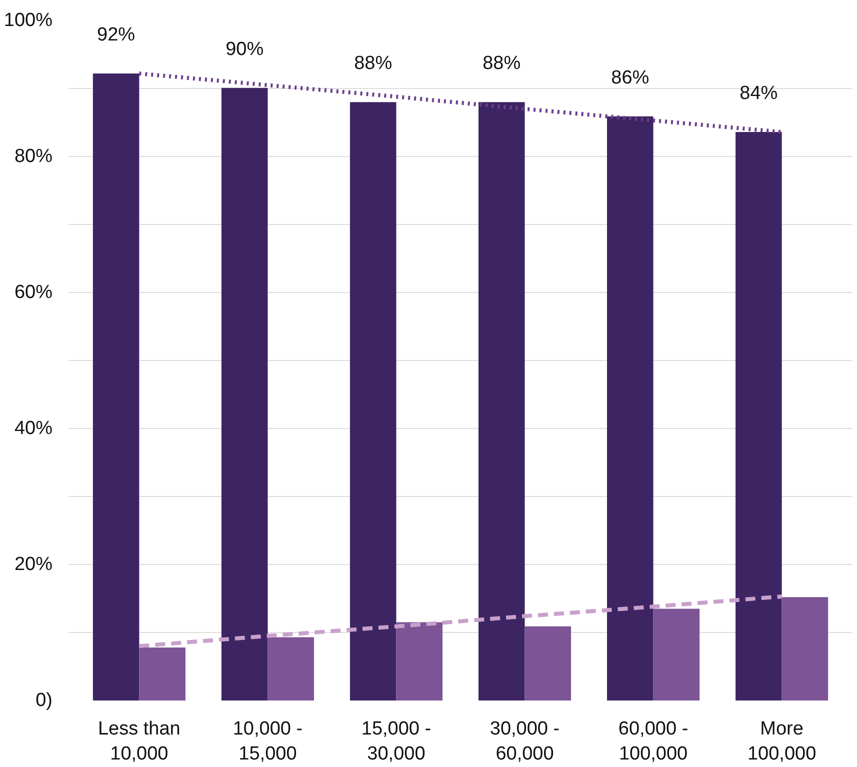 The width and height of the screenshot is (857, 767). What do you see at coordinates (396, 741) in the screenshot?
I see `x-tick-label: 15,000 - 30,000` at bounding box center [396, 741].